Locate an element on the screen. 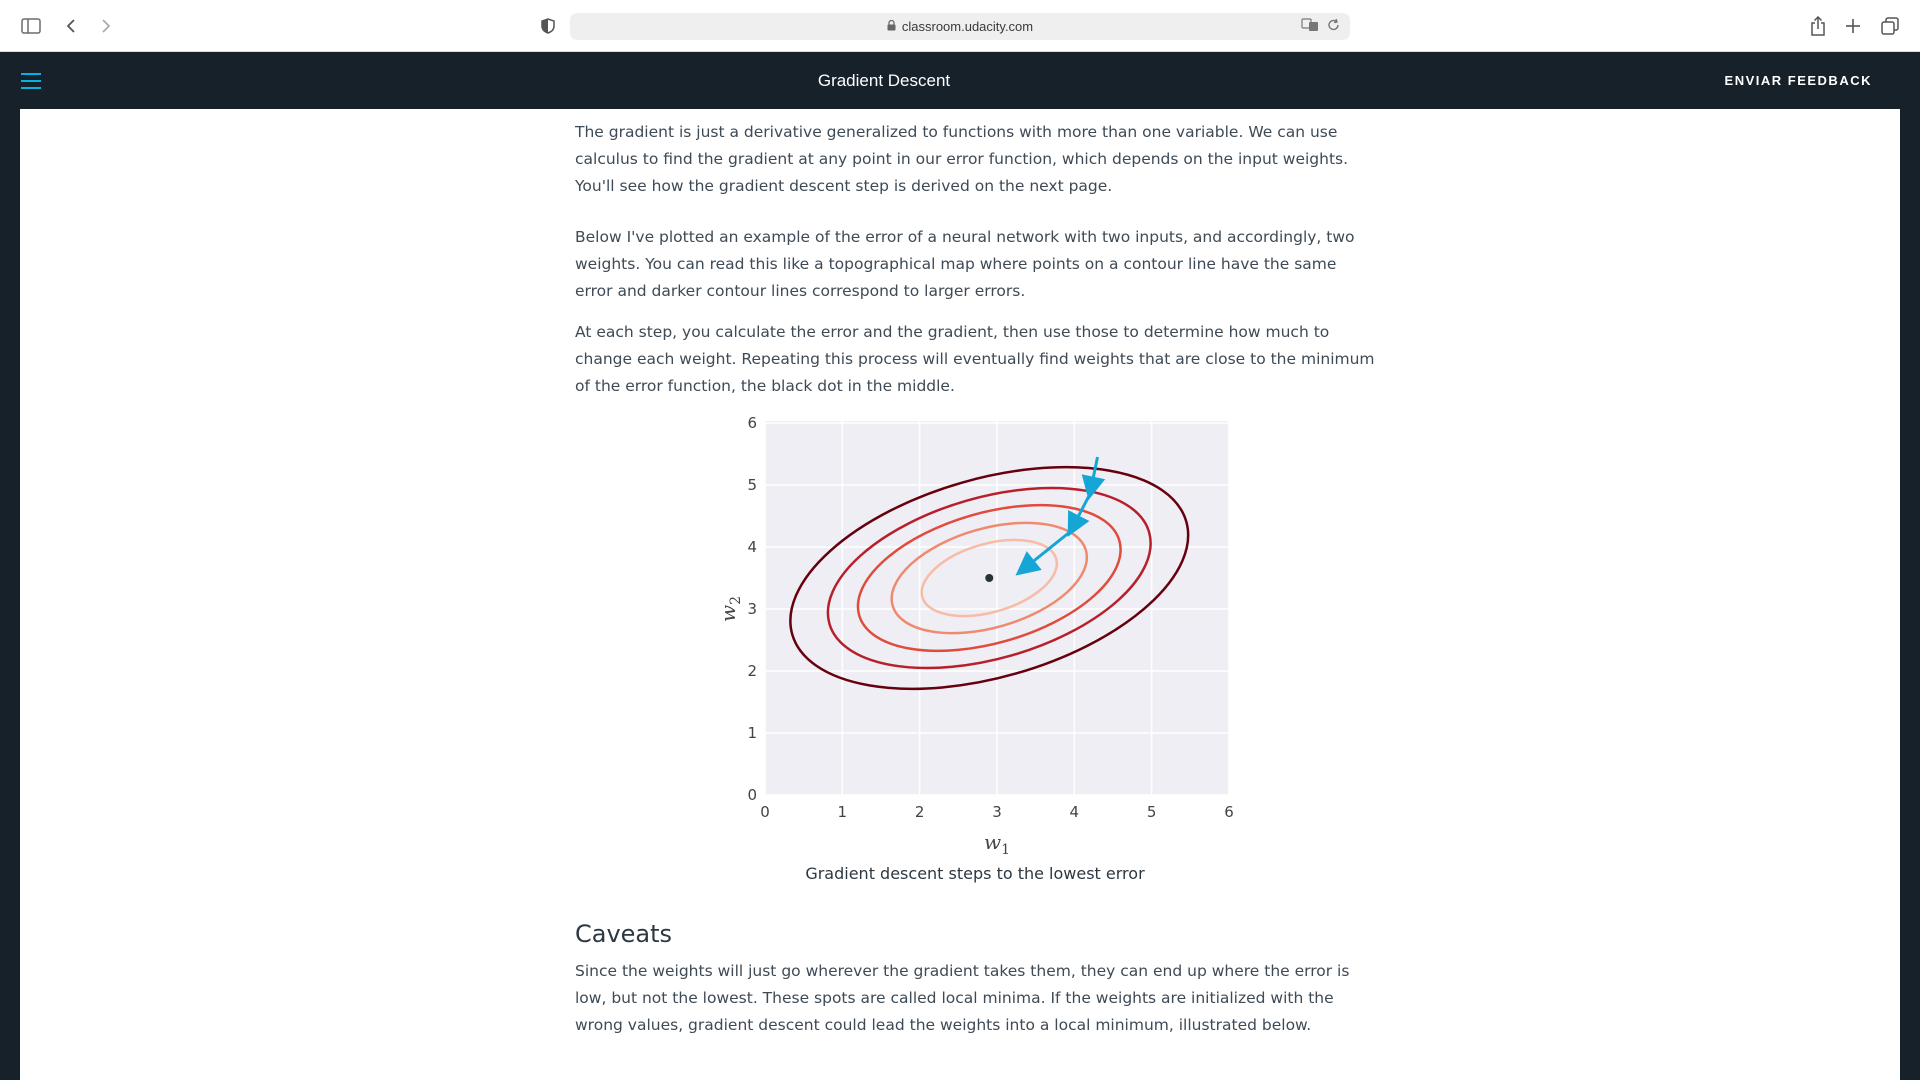 The width and height of the screenshot is (1920, 1080). contour-chart: 0 1 2 3 4 5 6 0 1 2 3 4 5 6 w1 w2 is located at coordinates (975, 636).